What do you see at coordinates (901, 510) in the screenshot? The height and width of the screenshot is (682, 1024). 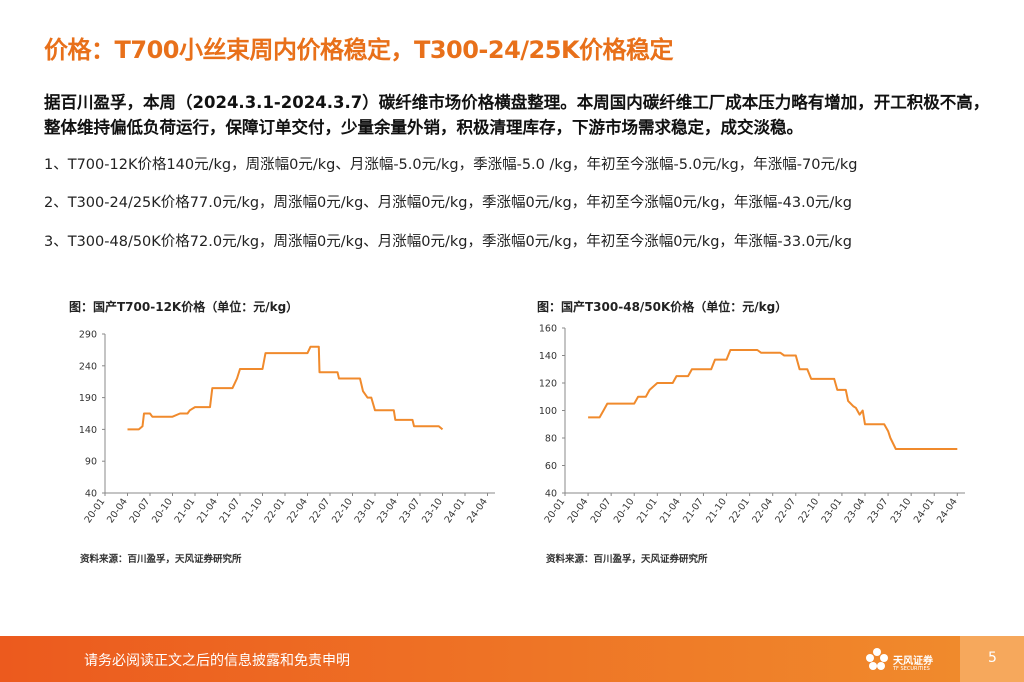 I see `x-tick-label: 23-10` at bounding box center [901, 510].